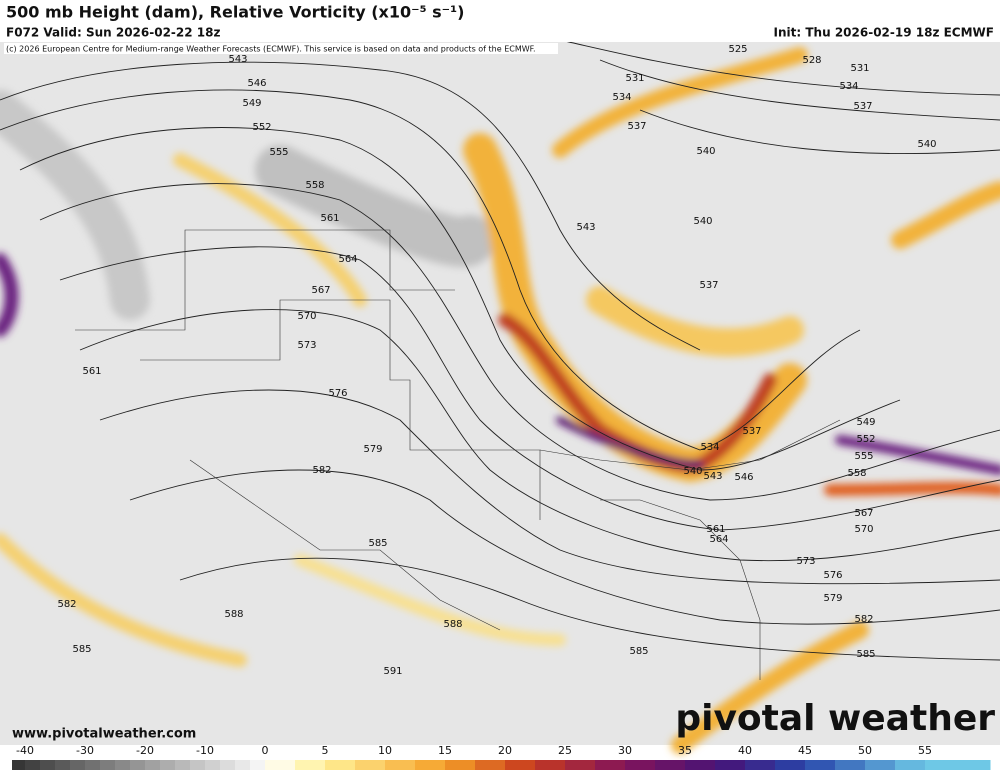  What do you see at coordinates (104, 734) in the screenshot?
I see `website: www.pivotalweather.com` at bounding box center [104, 734].